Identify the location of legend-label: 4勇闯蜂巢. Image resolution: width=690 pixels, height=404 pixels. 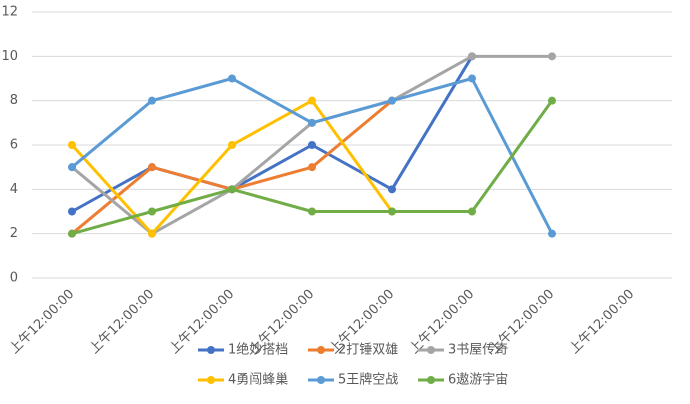
(258, 380).